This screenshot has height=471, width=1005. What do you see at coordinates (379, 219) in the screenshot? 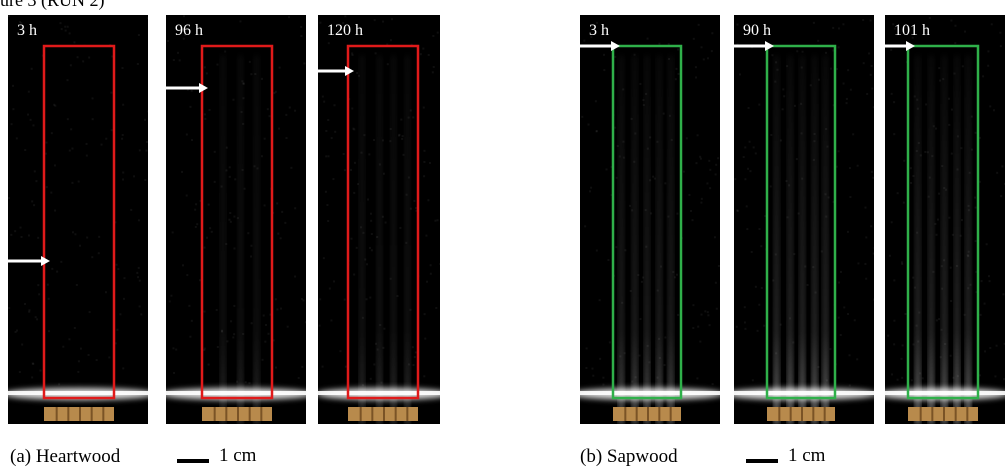
I see `heartwood-panel-3: 120 h` at bounding box center [379, 219].